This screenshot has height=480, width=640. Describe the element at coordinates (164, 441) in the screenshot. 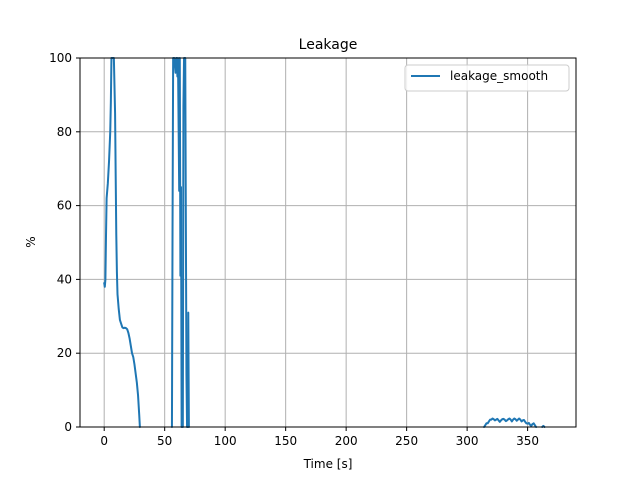

I see `x-tick-label: 50` at that location.